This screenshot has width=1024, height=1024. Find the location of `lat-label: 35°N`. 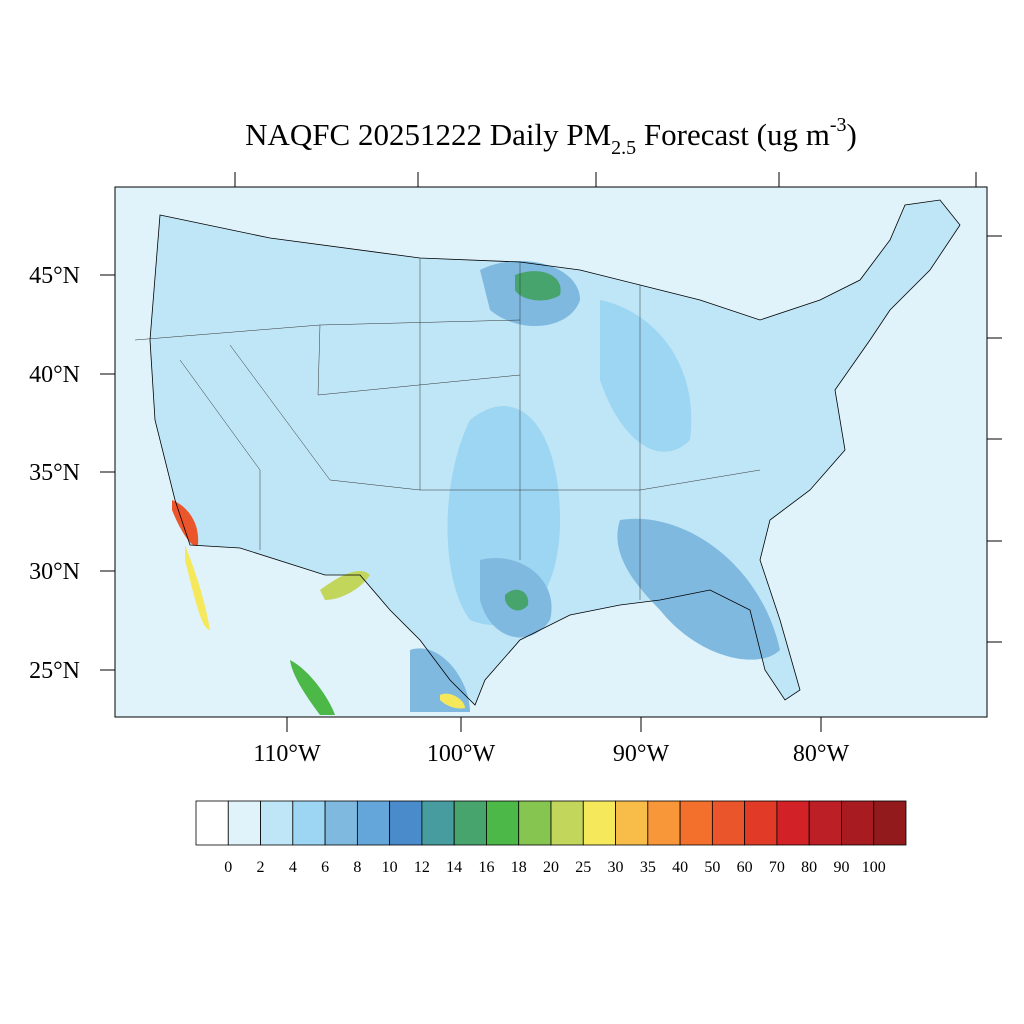

lat-label: 35°N is located at coordinates (54, 473).